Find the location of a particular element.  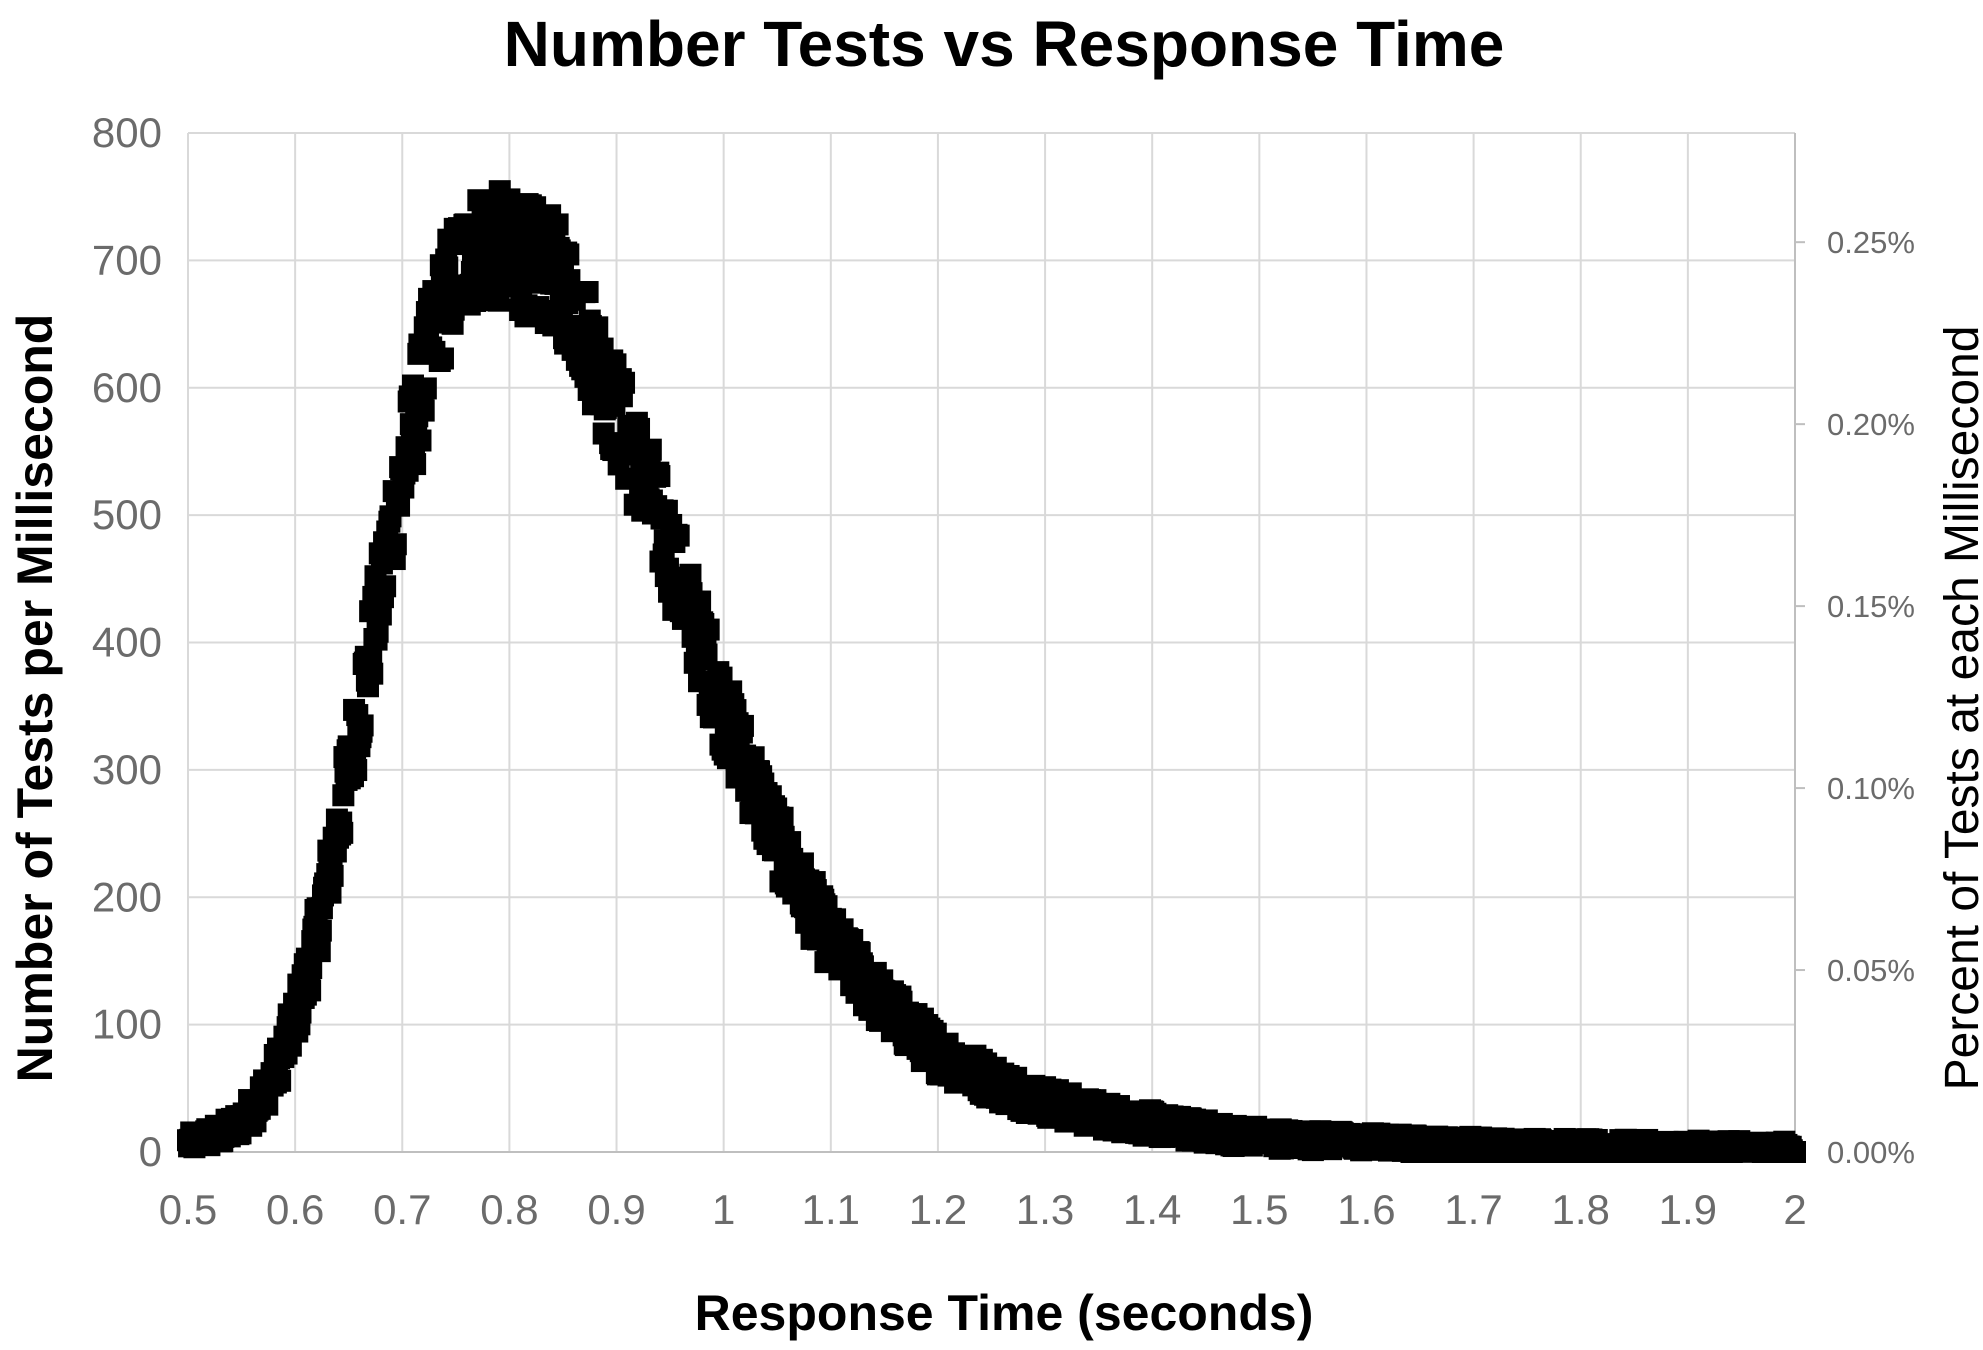

y-tick-label: 400 is located at coordinates (127, 642).